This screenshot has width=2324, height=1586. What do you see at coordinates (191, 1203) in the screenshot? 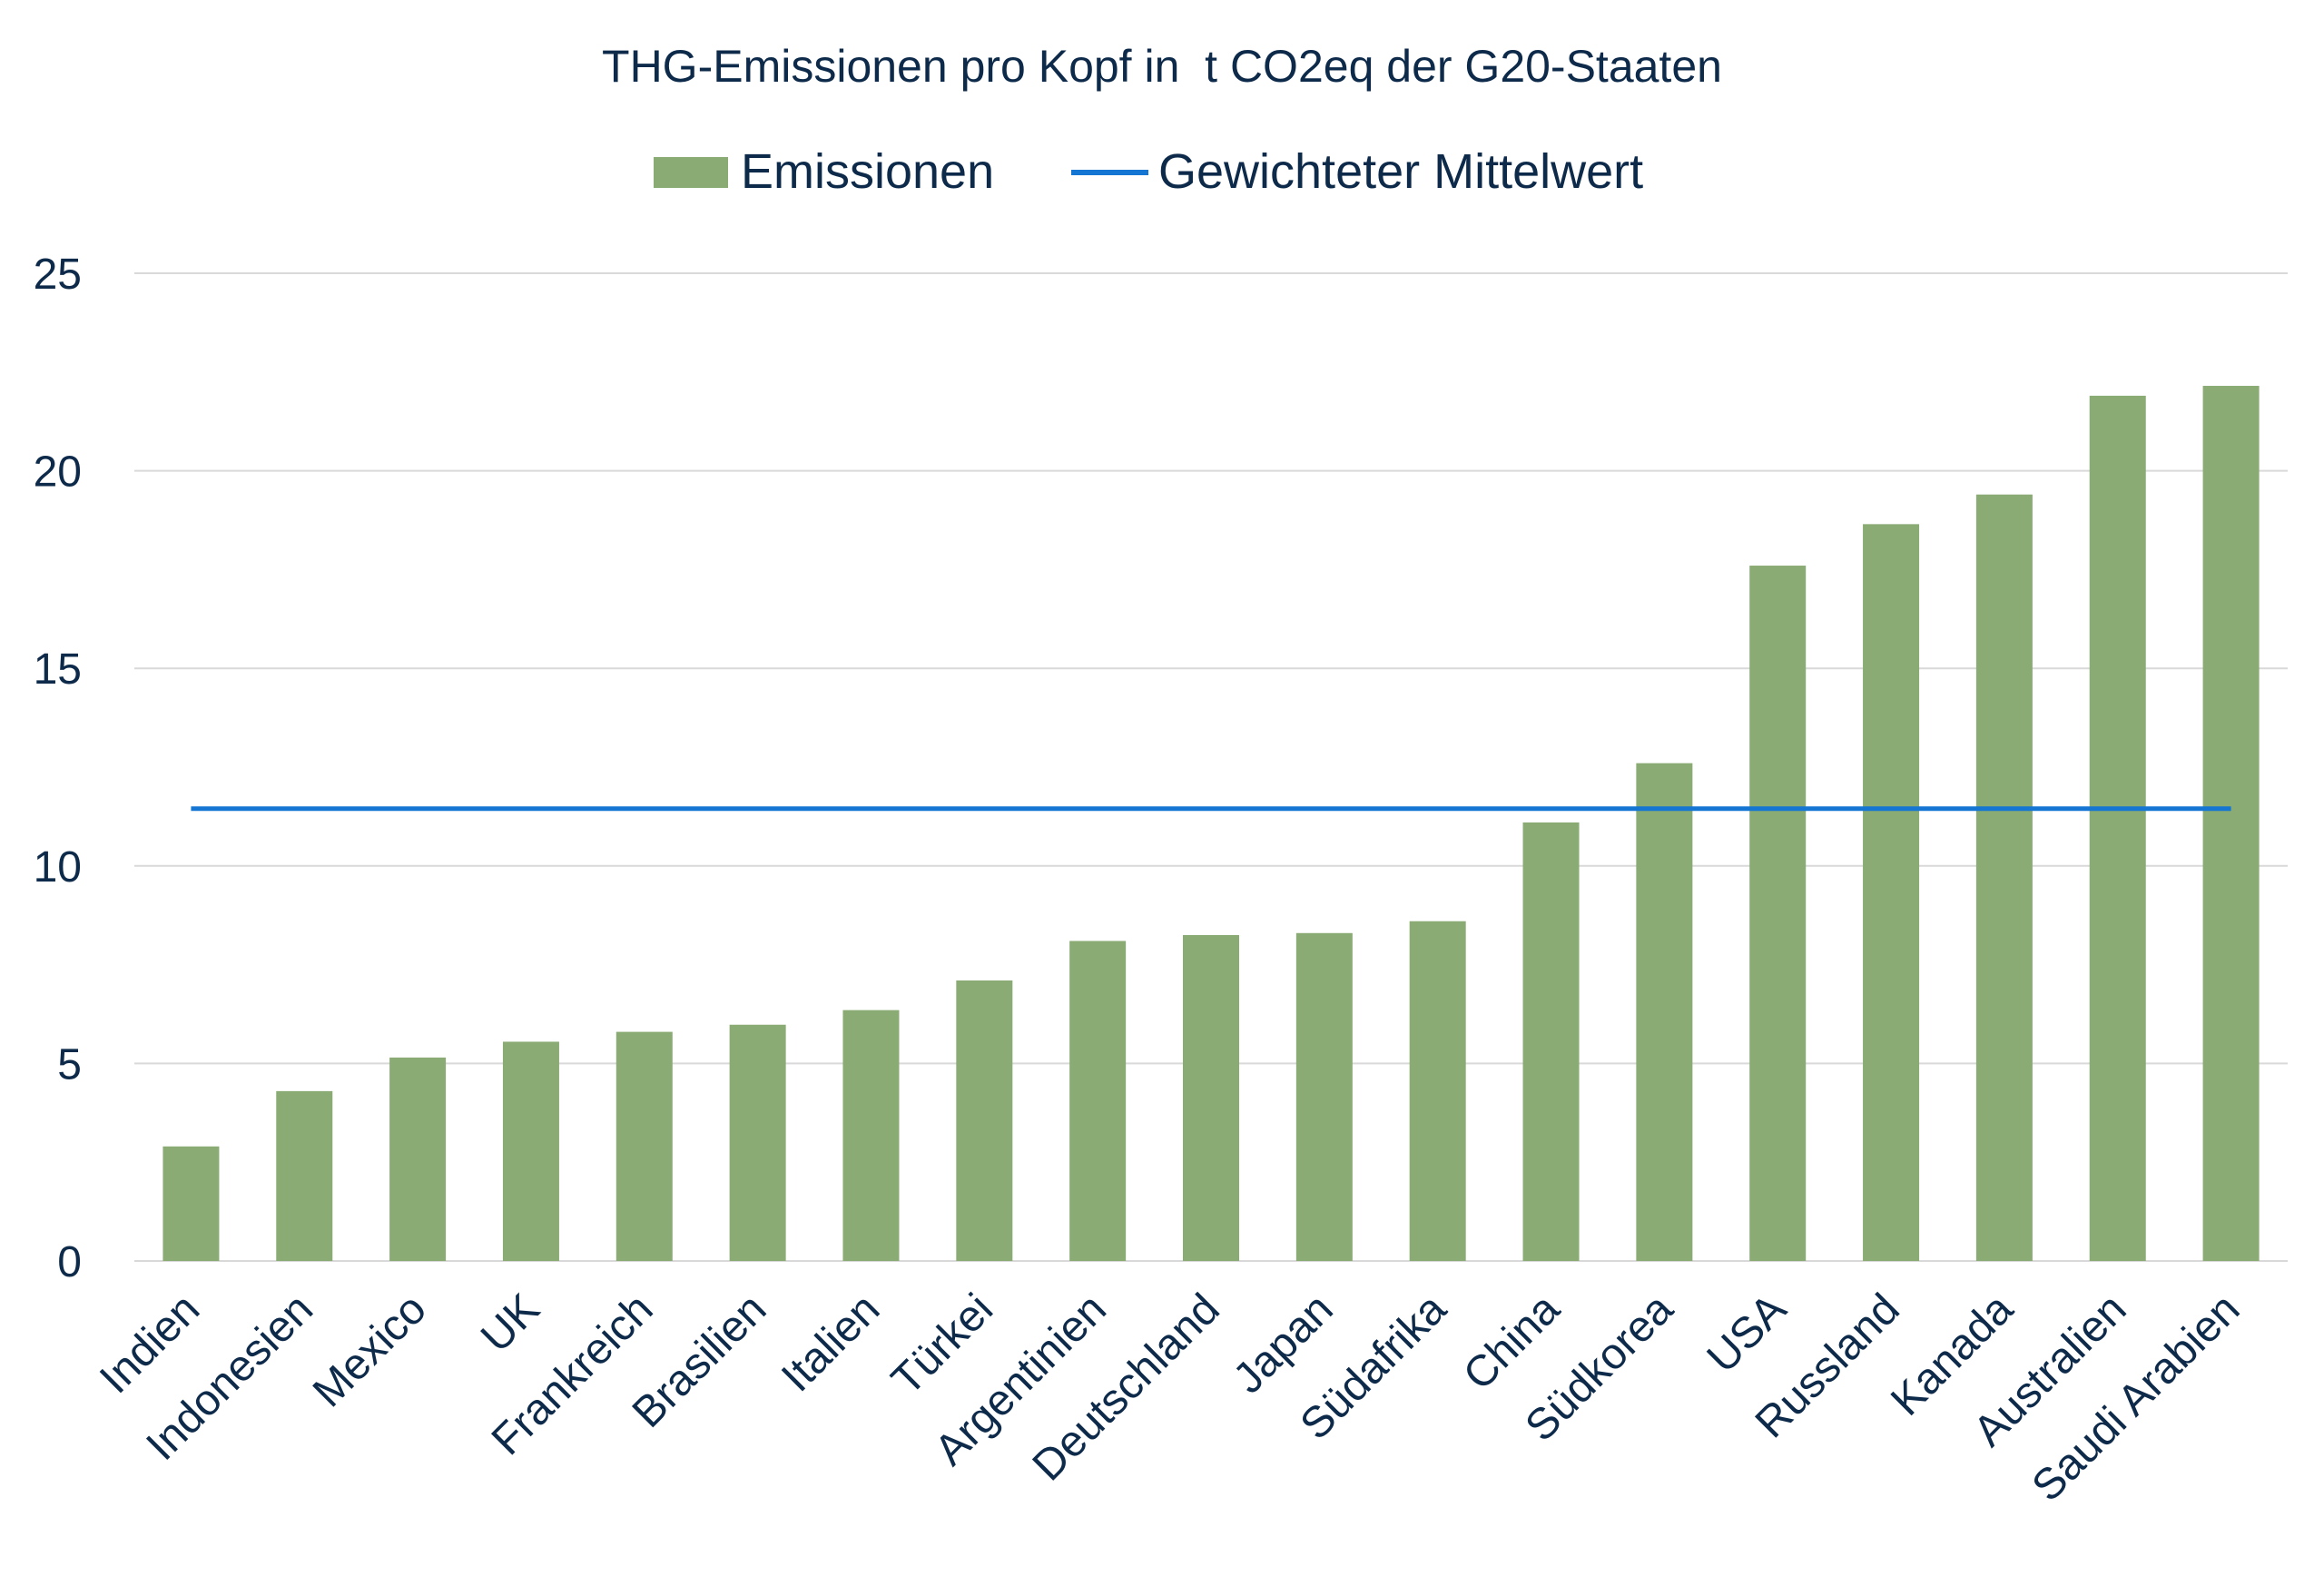
I see `bar-indien` at bounding box center [191, 1203].